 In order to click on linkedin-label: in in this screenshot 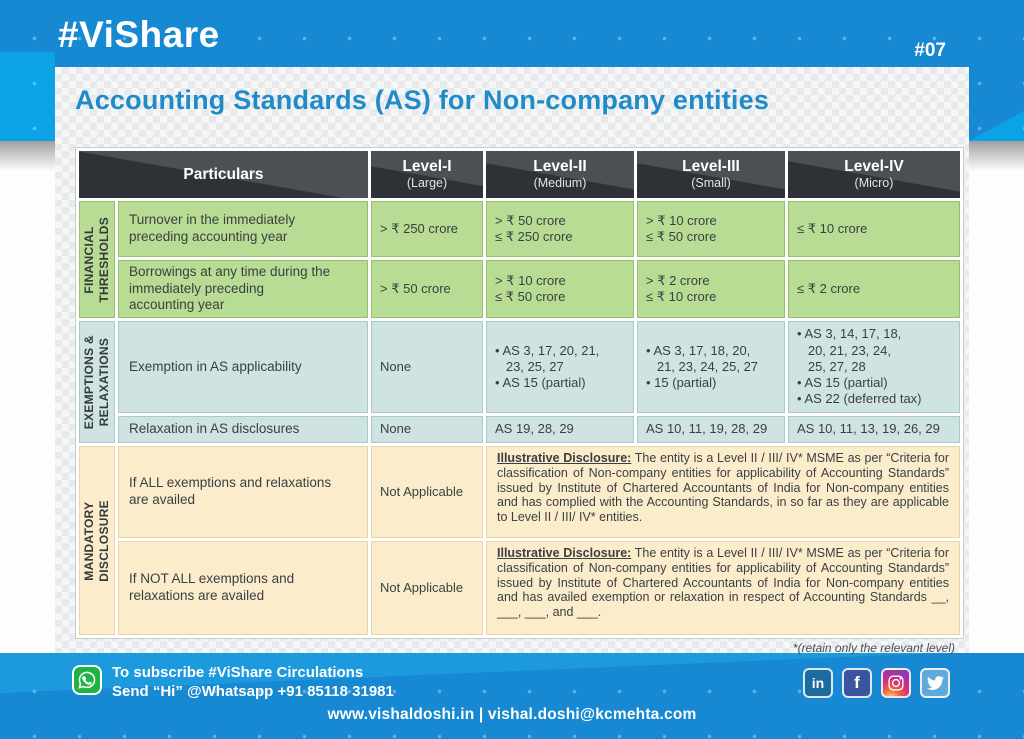, I will do `click(818, 683)`.